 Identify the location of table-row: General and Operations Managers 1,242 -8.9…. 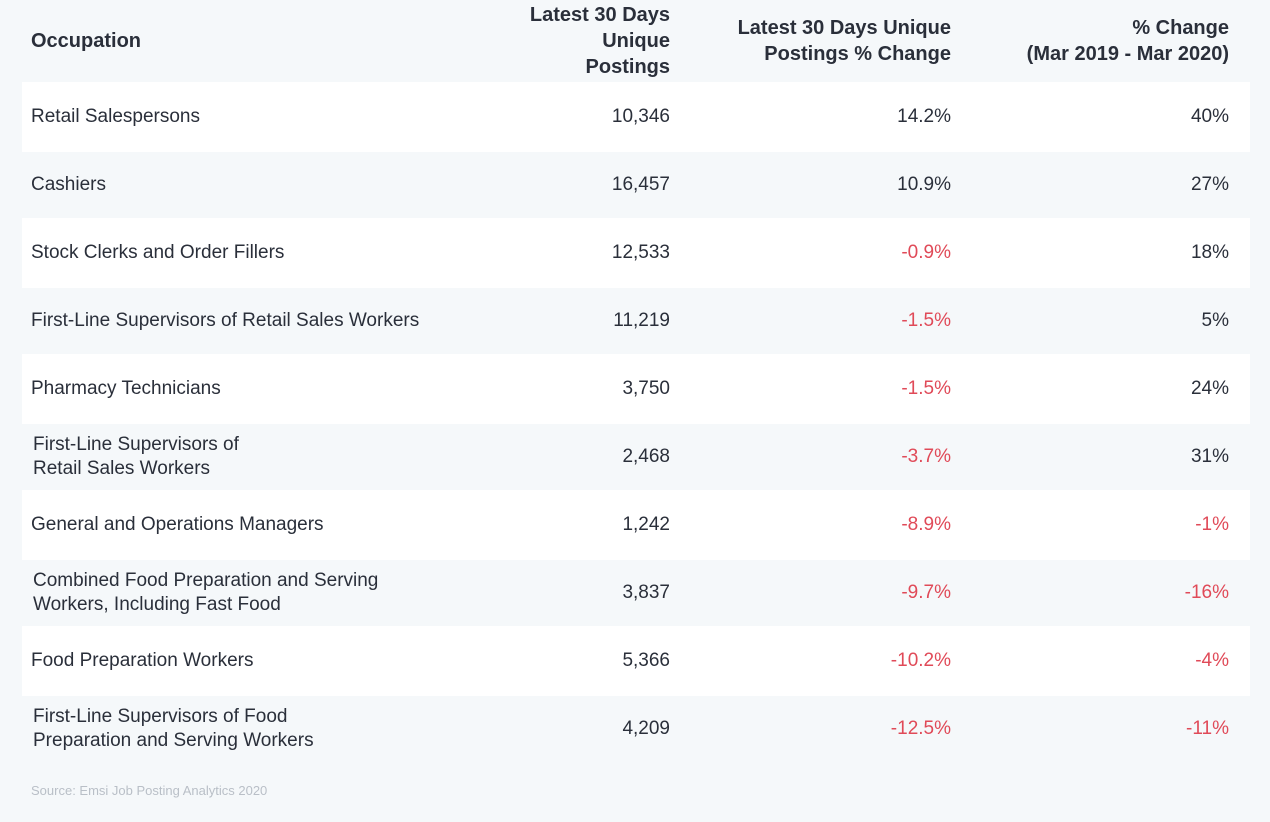
(636, 525).